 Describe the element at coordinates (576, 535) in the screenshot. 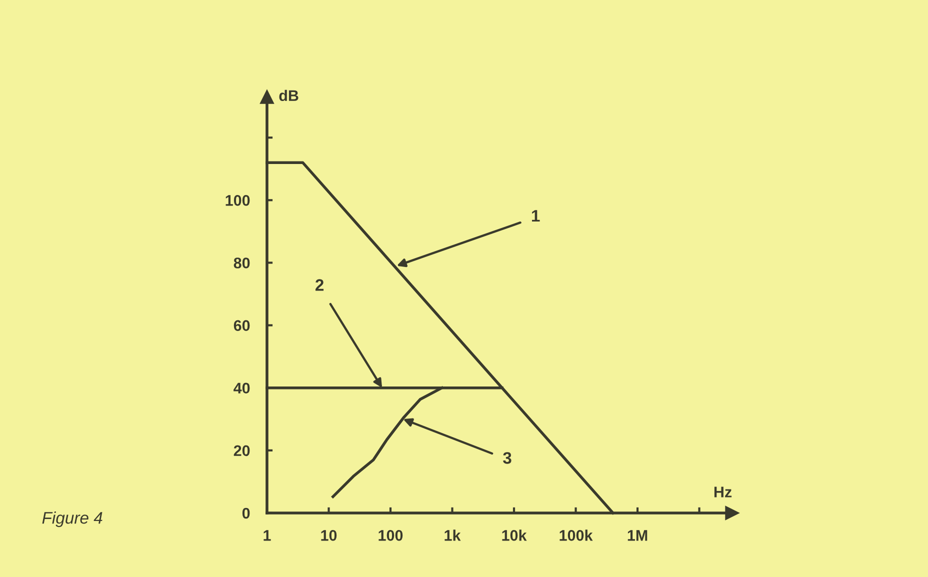

I see `x-tick-label: 100k` at that location.